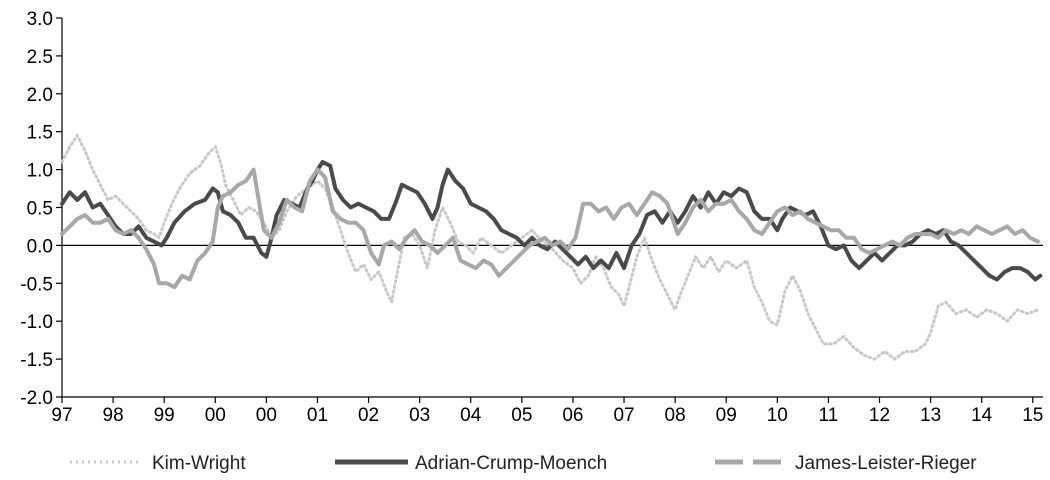 This screenshot has height=480, width=1050. I want to click on x-tick-label: 97, so click(61, 415).